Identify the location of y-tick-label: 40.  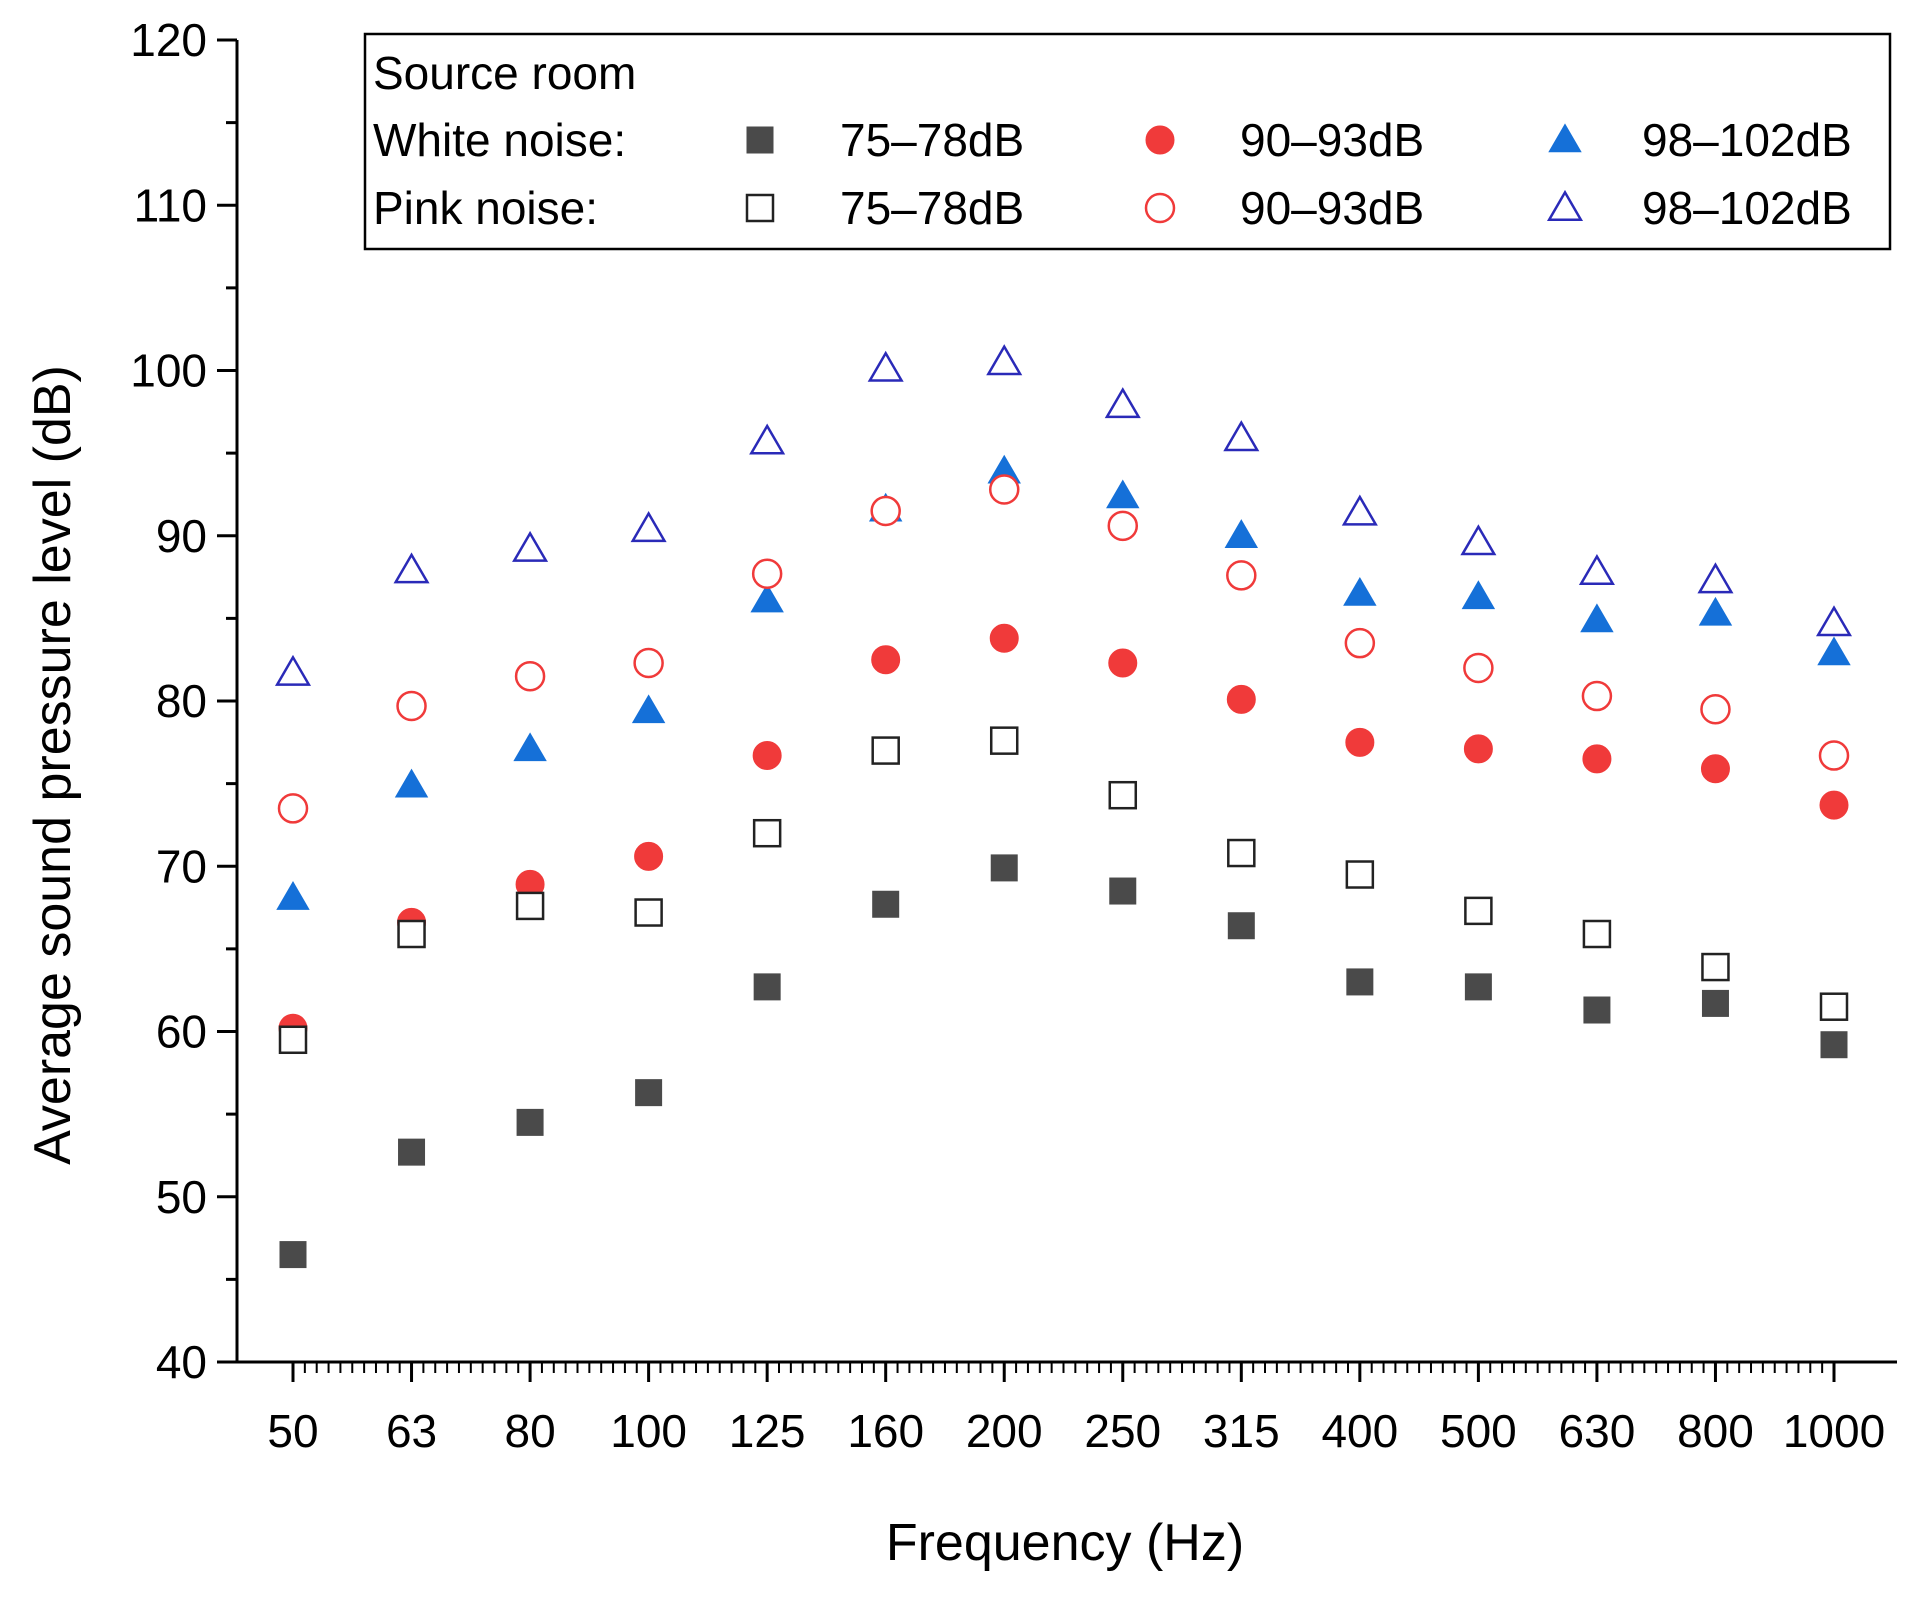
(181, 1362).